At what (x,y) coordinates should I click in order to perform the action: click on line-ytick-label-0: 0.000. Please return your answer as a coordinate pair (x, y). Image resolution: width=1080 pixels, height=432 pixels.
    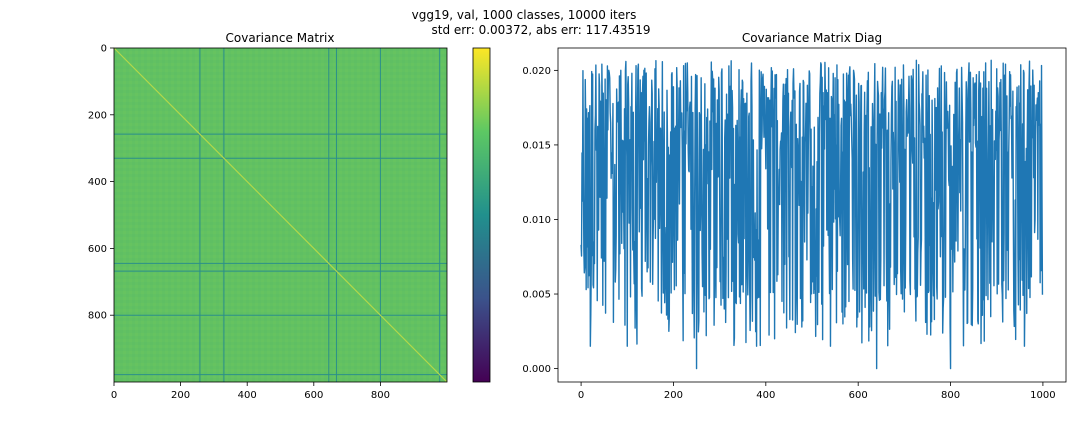
    Looking at the image, I should click on (536, 369).